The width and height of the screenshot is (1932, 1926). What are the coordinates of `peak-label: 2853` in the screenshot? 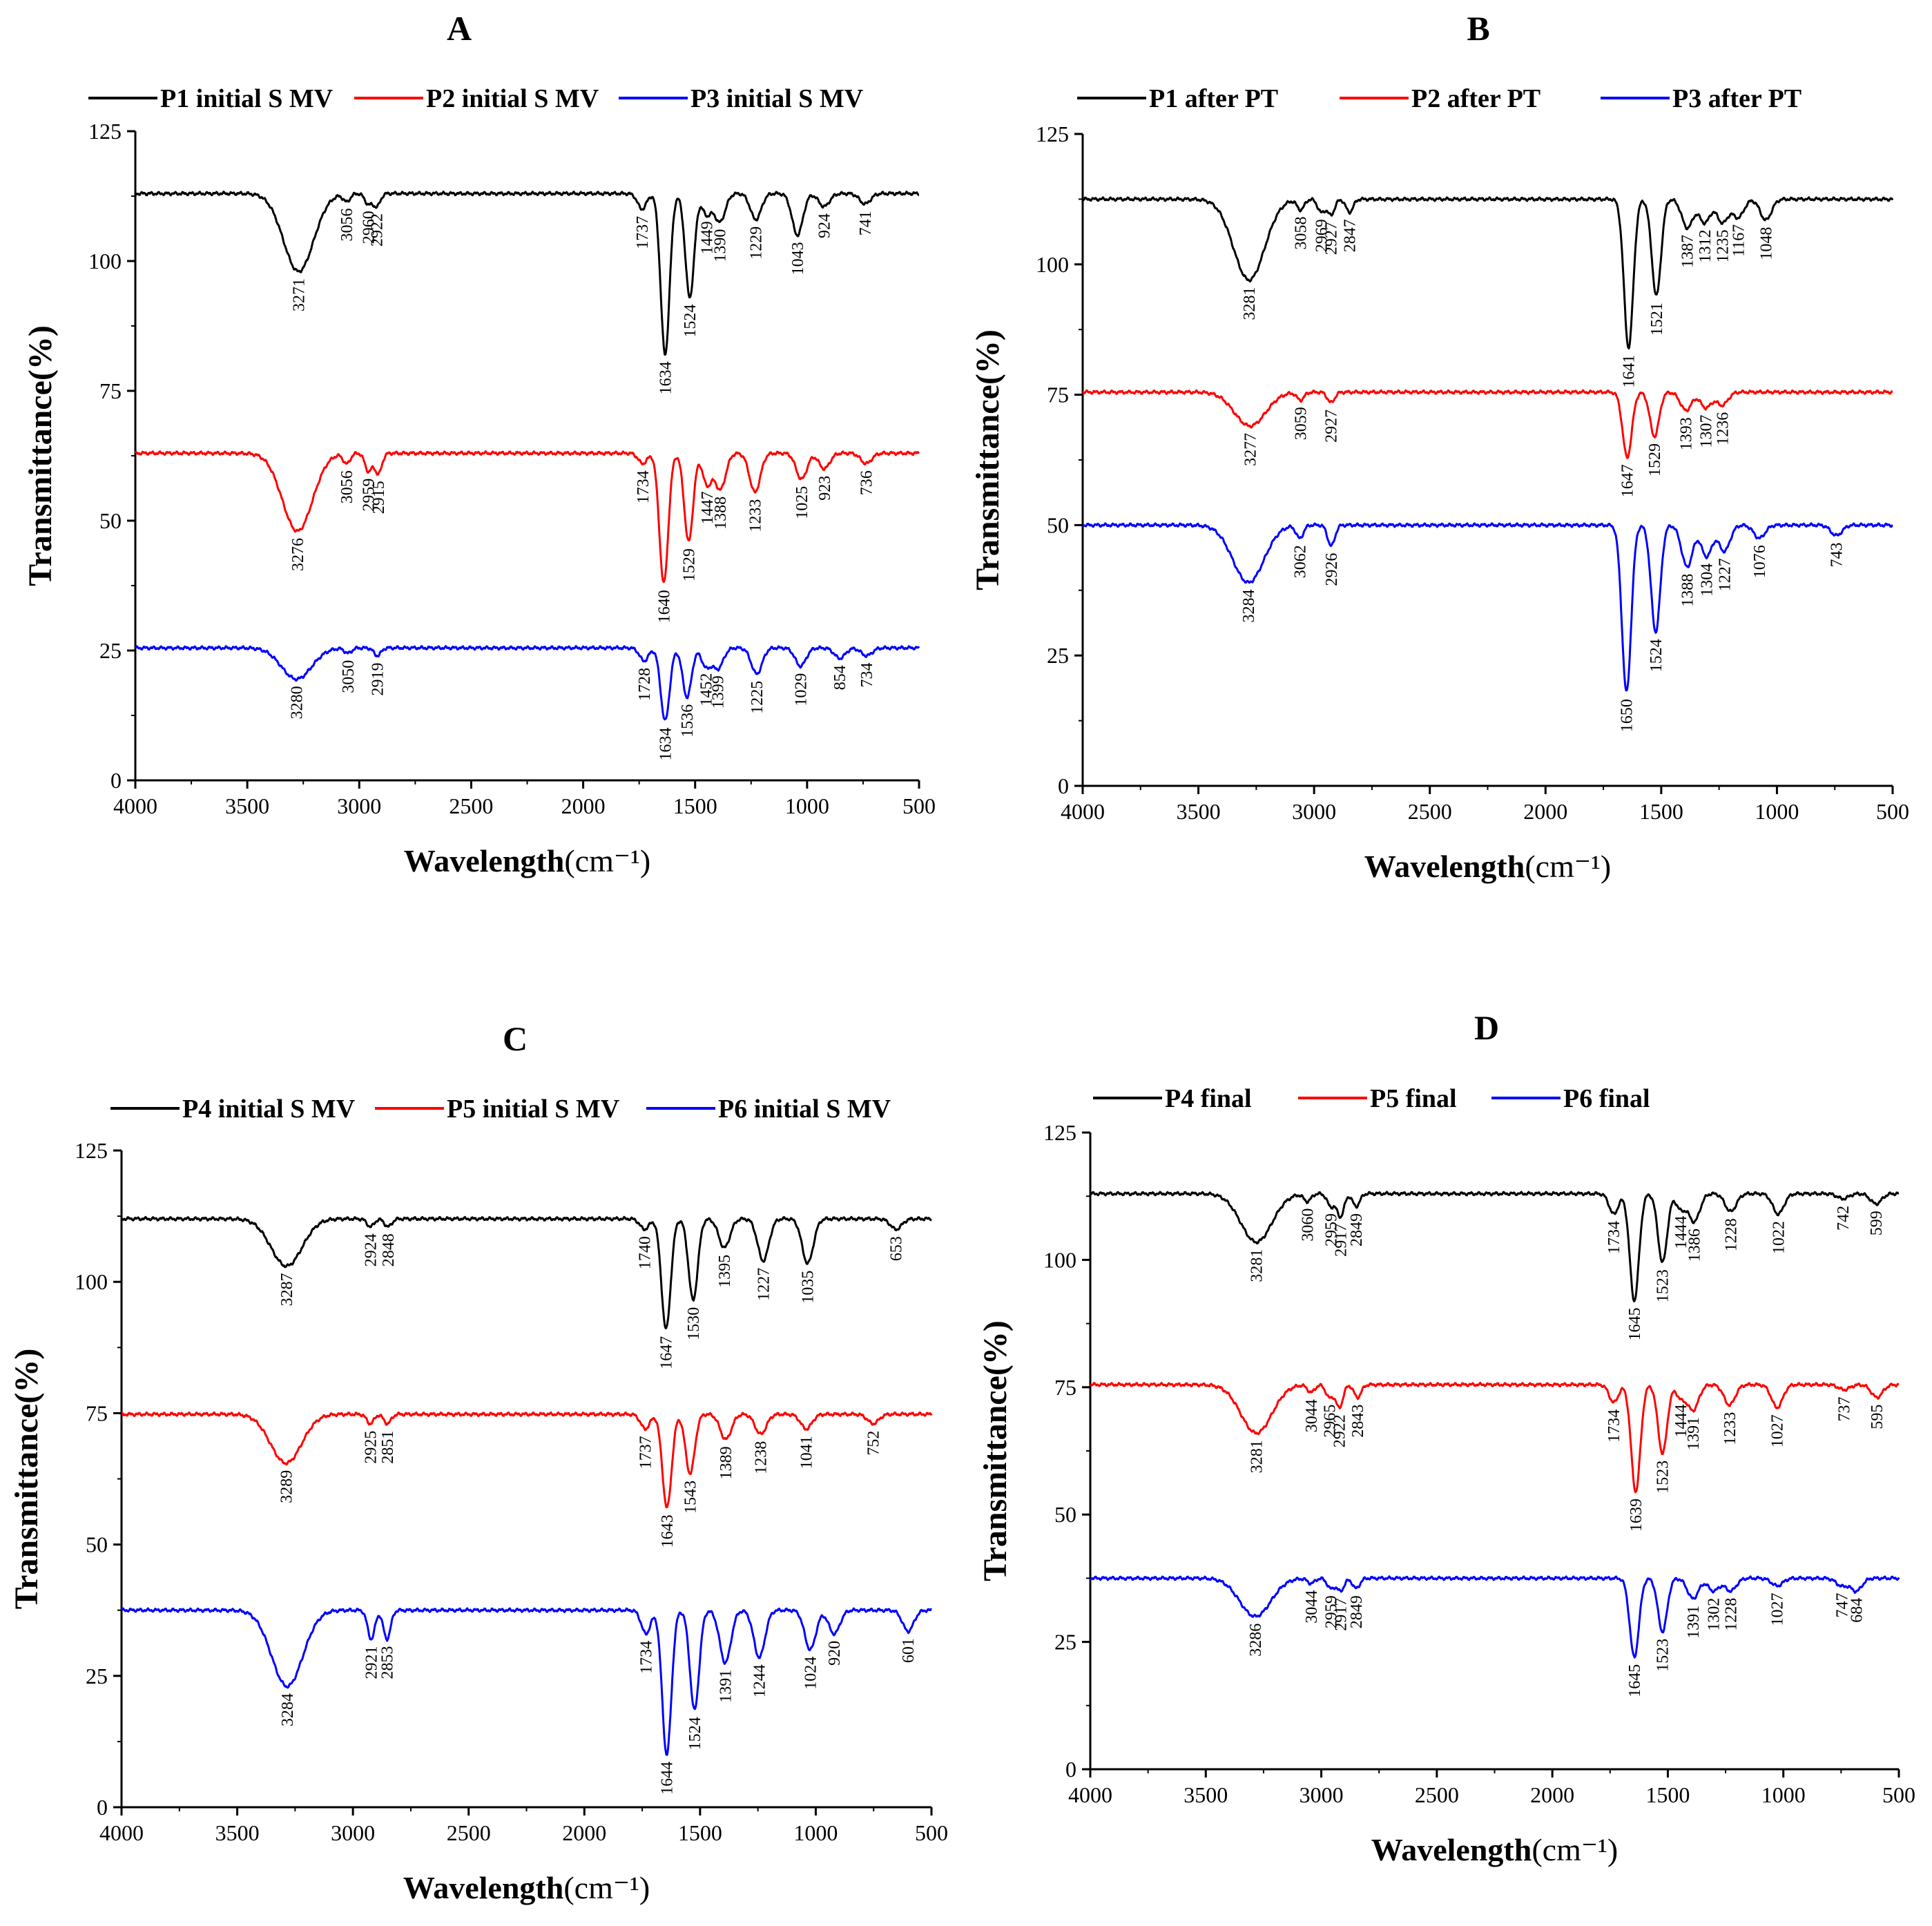 It's located at (387, 1662).